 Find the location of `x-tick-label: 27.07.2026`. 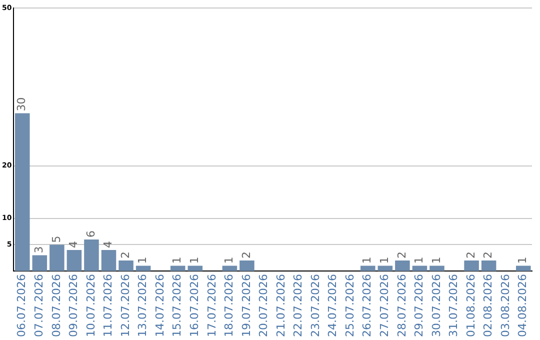

x-tick-label: 27.07.2026 is located at coordinates (385, 306).